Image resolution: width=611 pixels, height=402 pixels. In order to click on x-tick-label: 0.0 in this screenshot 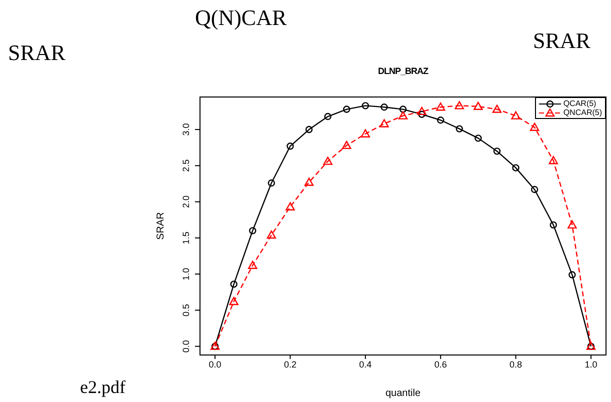, I will do `click(215, 364)`.